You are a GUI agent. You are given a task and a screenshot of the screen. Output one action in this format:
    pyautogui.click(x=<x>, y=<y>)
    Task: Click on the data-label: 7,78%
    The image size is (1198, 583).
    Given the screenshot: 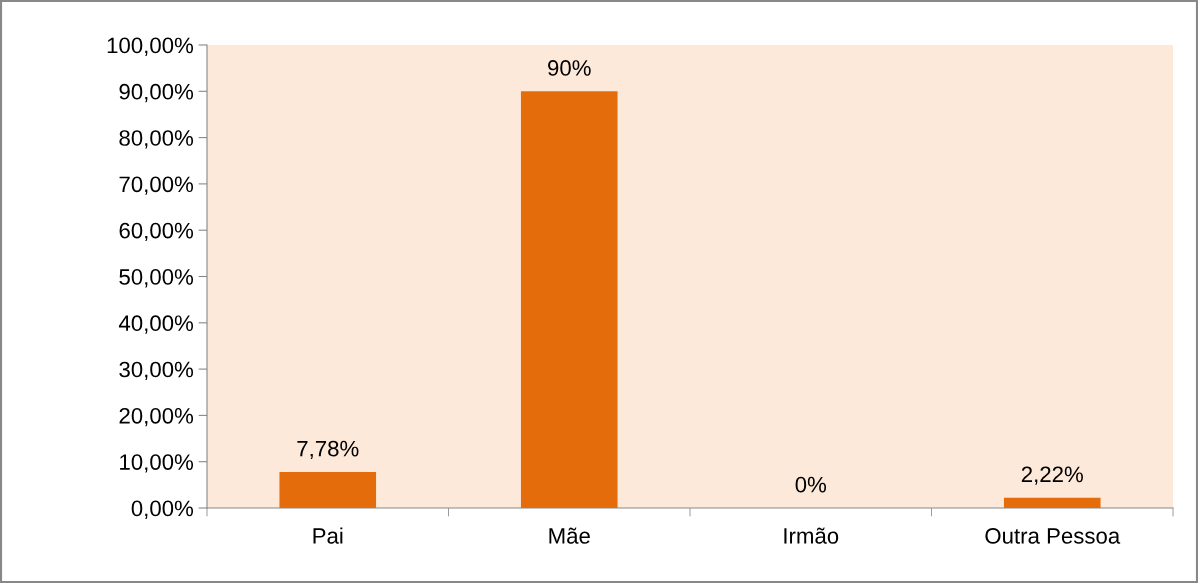 What is the action you would take?
    pyautogui.click(x=328, y=450)
    